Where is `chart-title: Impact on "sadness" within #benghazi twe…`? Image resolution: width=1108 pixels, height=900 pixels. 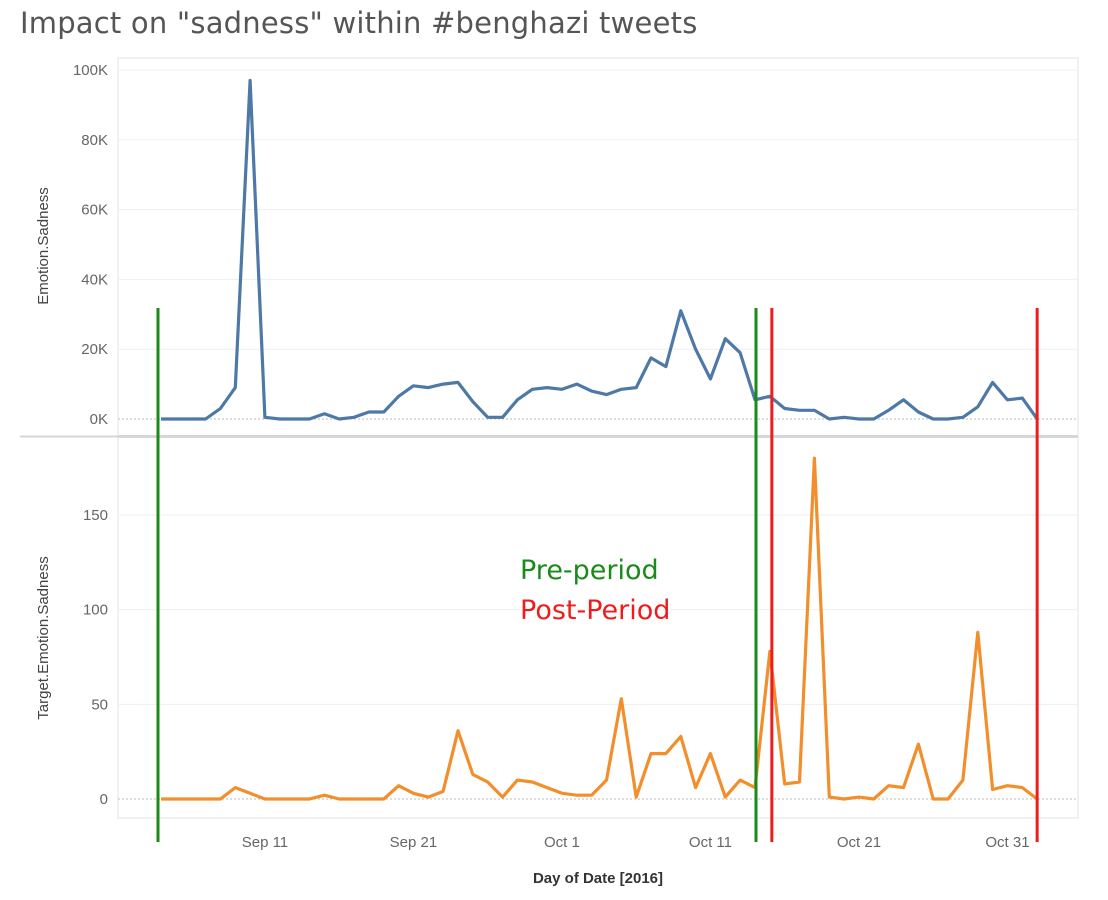
chart-title: Impact on "sadness" within #benghazi twe… is located at coordinates (359, 23).